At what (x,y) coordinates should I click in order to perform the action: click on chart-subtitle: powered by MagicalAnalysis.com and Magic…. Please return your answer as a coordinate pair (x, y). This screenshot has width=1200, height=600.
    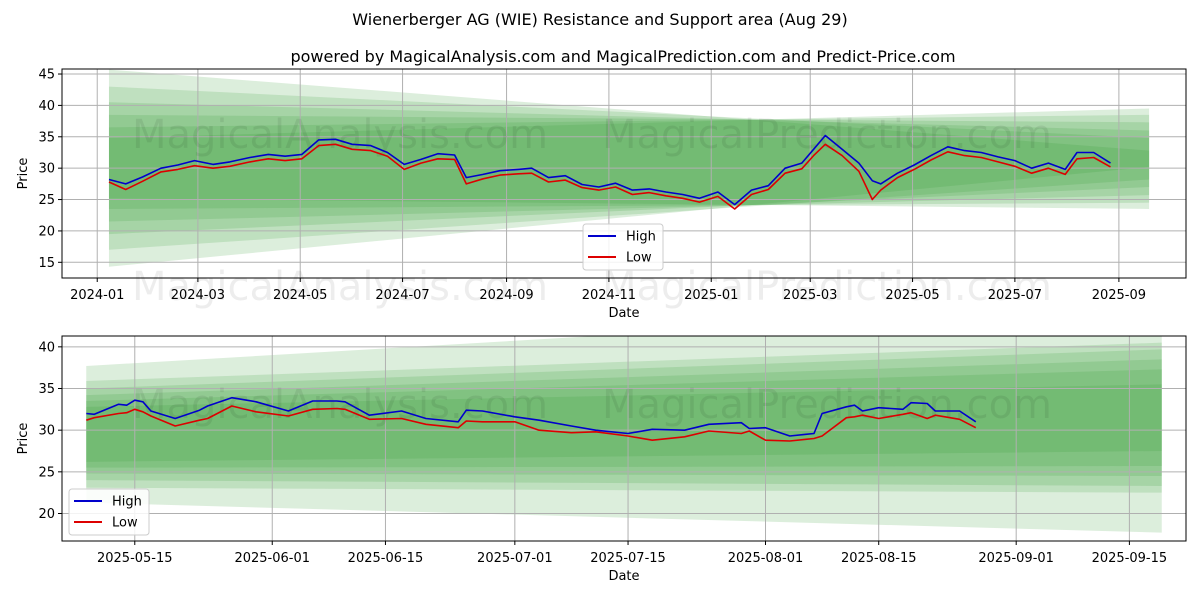
    Looking at the image, I should click on (622, 56).